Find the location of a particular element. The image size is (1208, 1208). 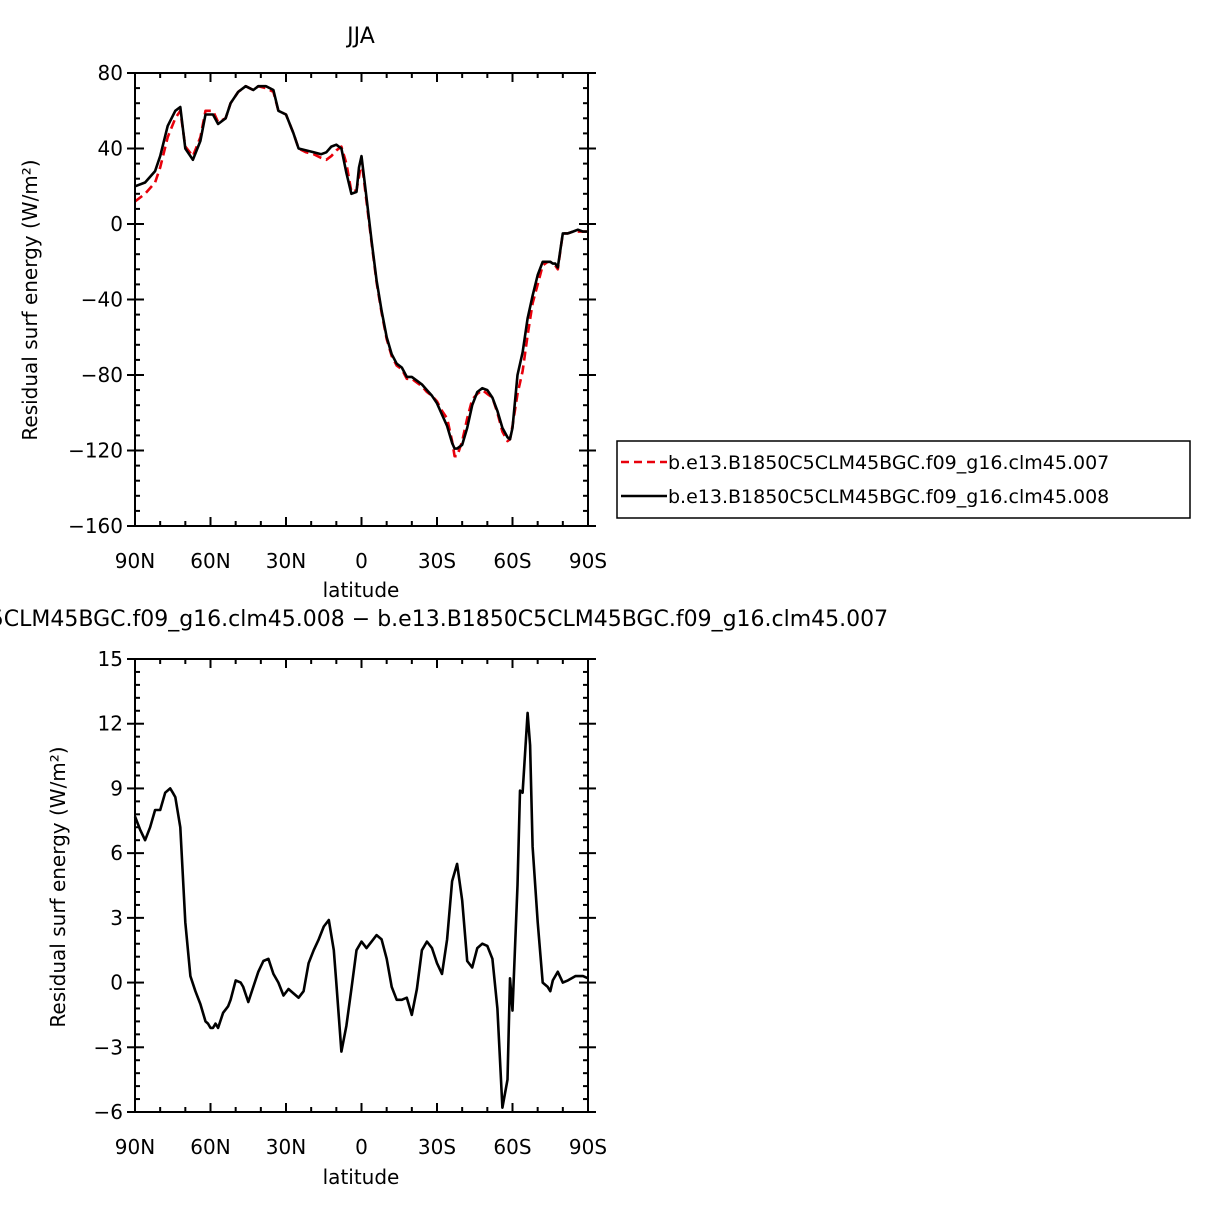

legend-label-008: b.e13.B1850C5CLM45BGC.f09_g16.clm45.008 is located at coordinates (888, 497).